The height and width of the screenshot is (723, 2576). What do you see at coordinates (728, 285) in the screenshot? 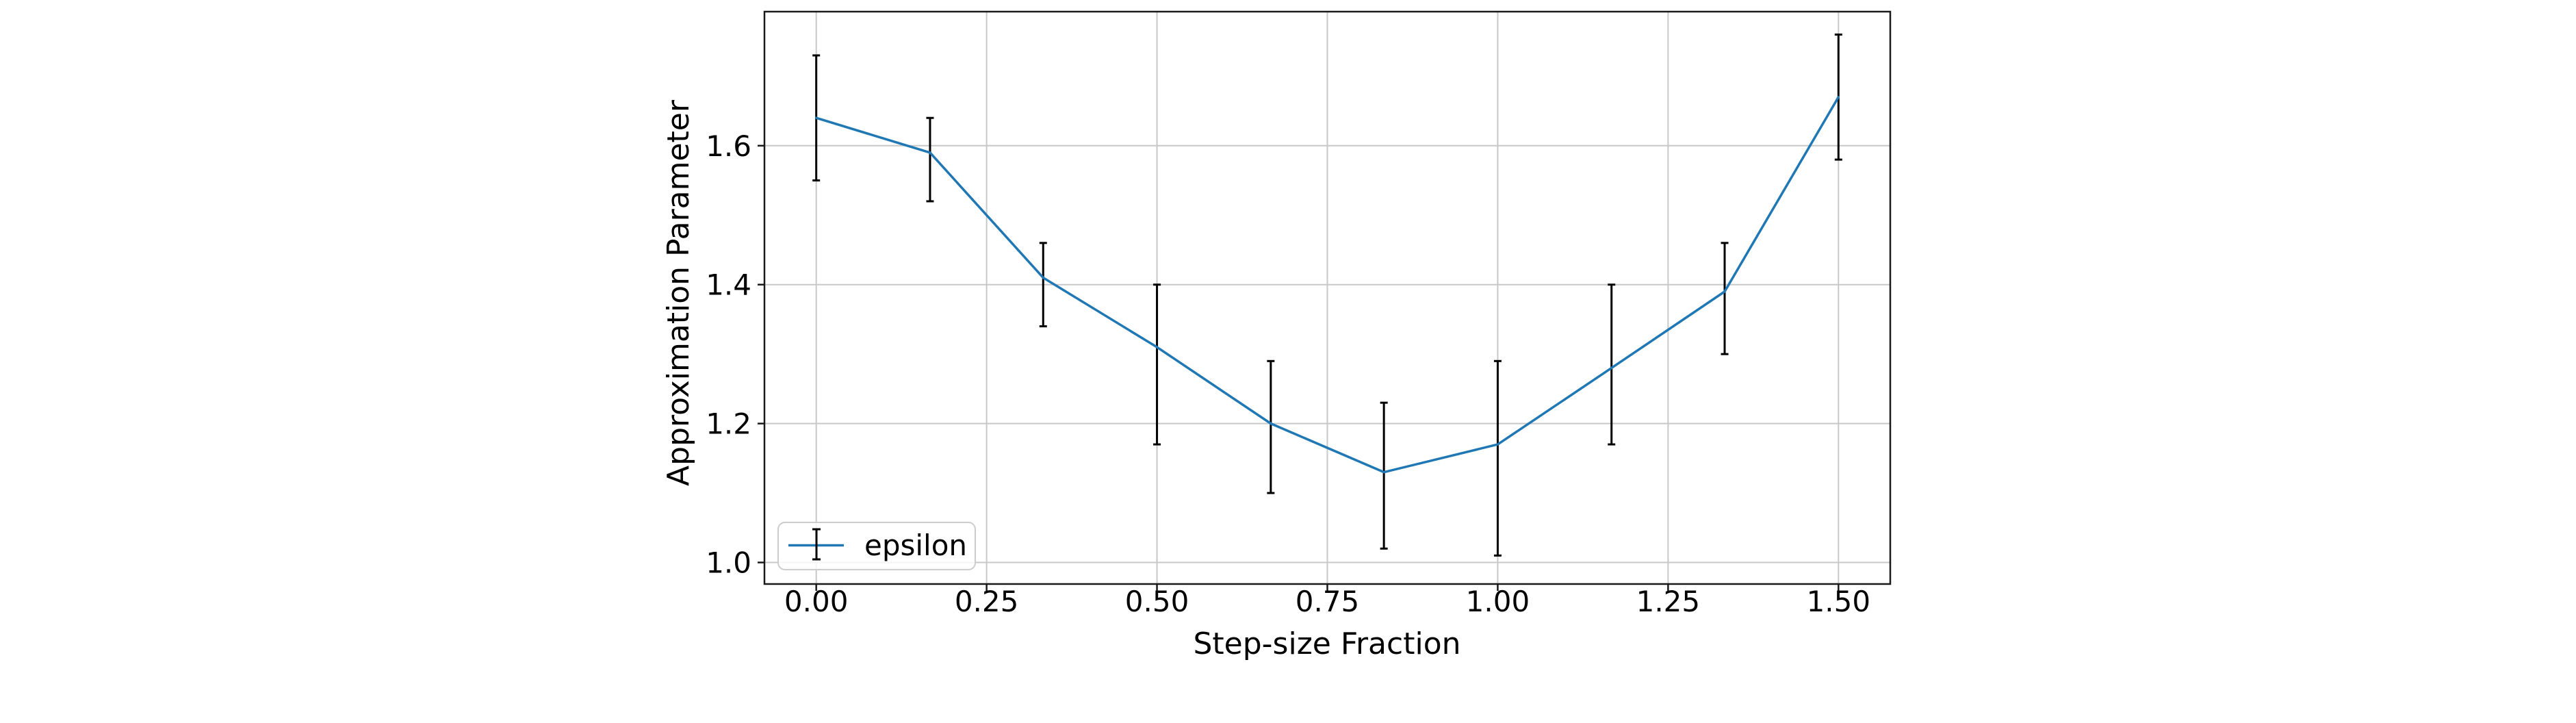
I see `y-tick-label: 1.4` at bounding box center [728, 285].